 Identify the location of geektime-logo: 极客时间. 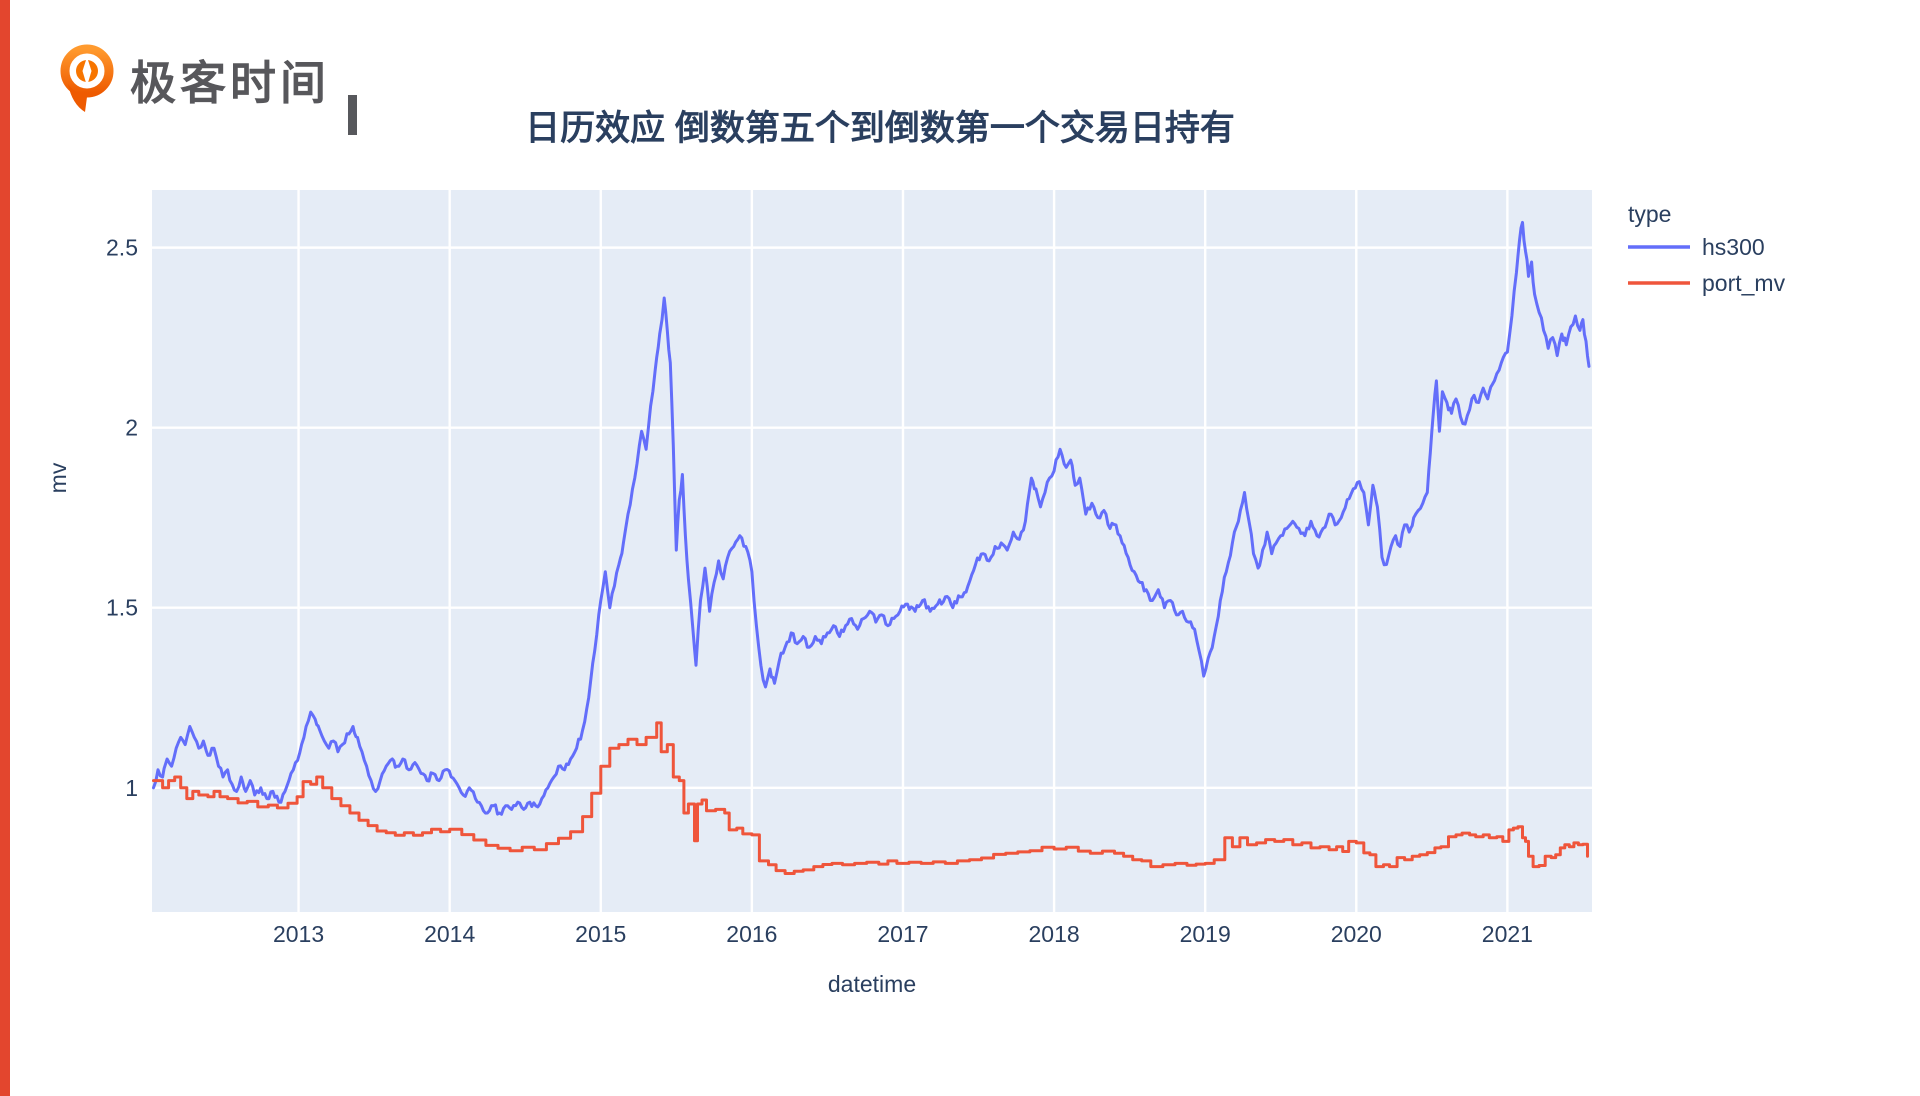
(194, 82).